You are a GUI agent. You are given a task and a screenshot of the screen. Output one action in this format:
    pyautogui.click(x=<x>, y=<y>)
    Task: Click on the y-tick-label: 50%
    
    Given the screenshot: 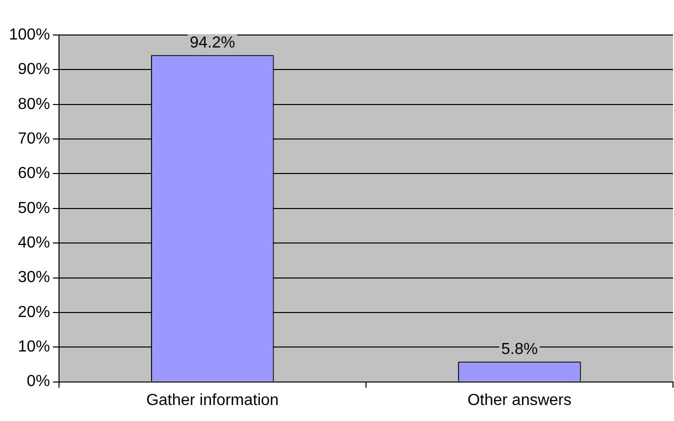 What is the action you would take?
    pyautogui.click(x=34, y=208)
    